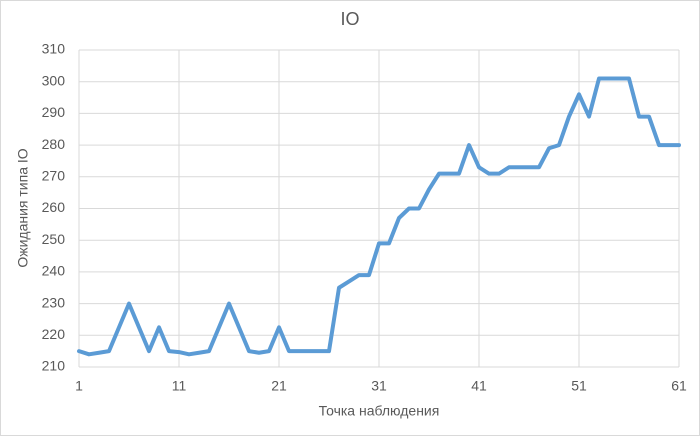 This screenshot has width=700, height=436. Describe the element at coordinates (279, 386) in the screenshot. I see `x-tick-label: 21` at that location.